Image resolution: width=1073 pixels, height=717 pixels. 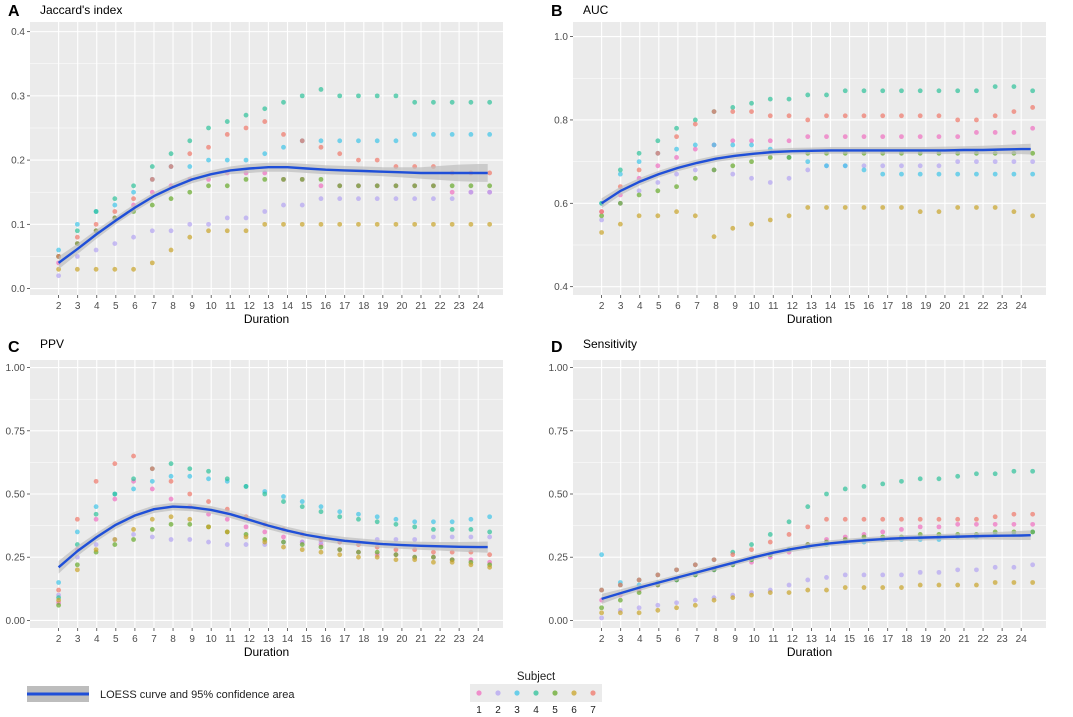 I want to click on x-tick-label: 22, so click(x=983, y=306).